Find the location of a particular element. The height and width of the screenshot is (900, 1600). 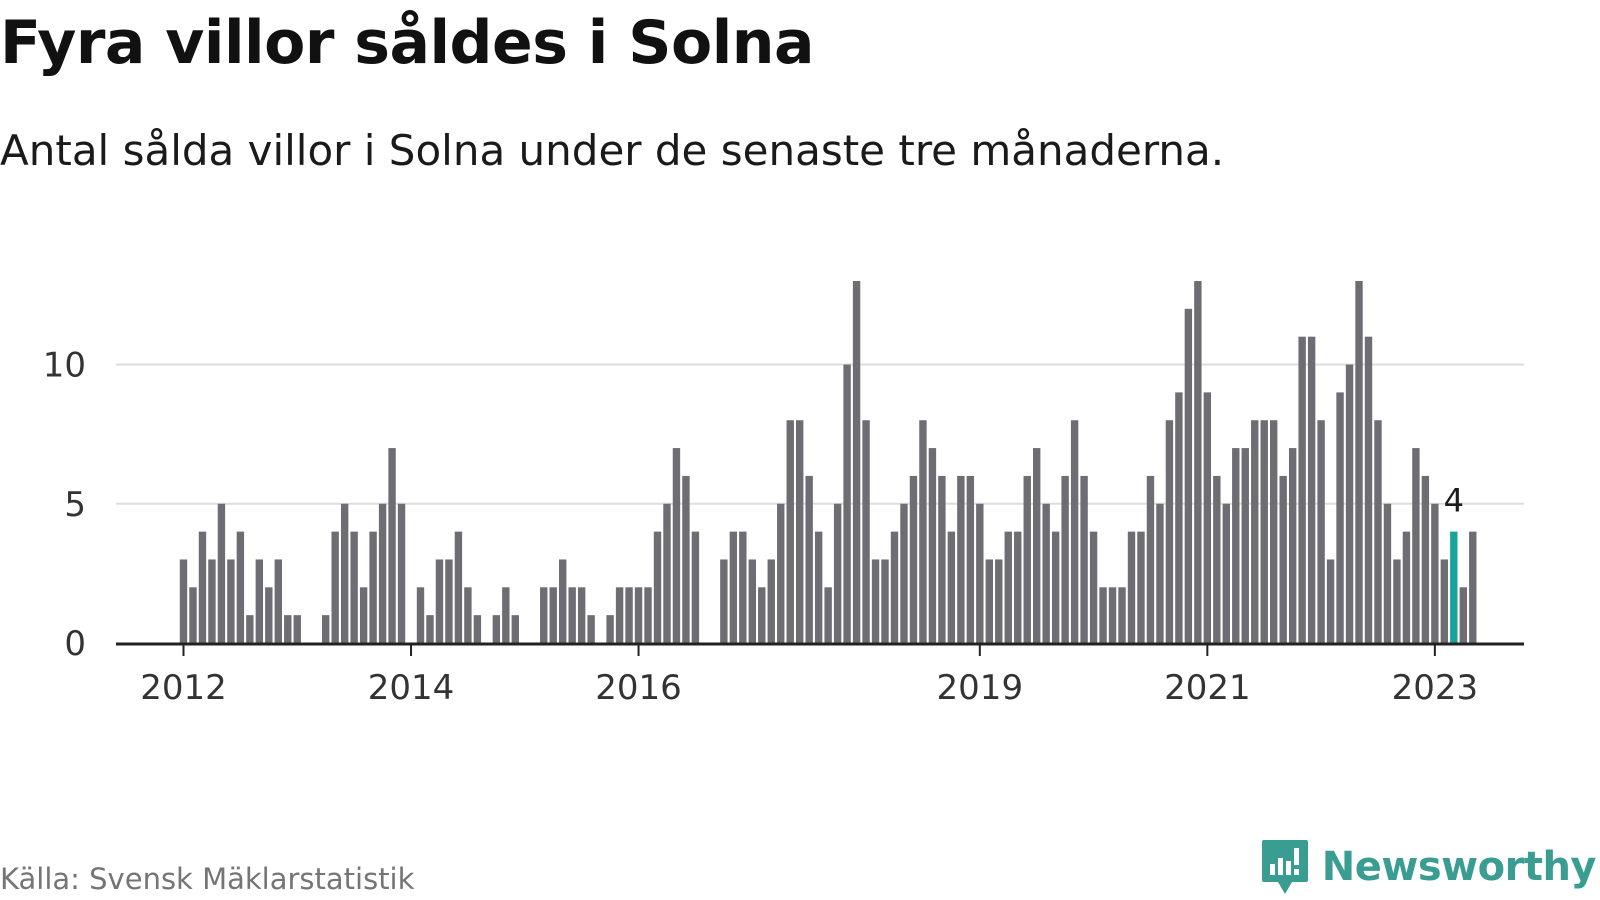

source-note: Källa: Svensk Mäklarstatistik is located at coordinates (207, 879).